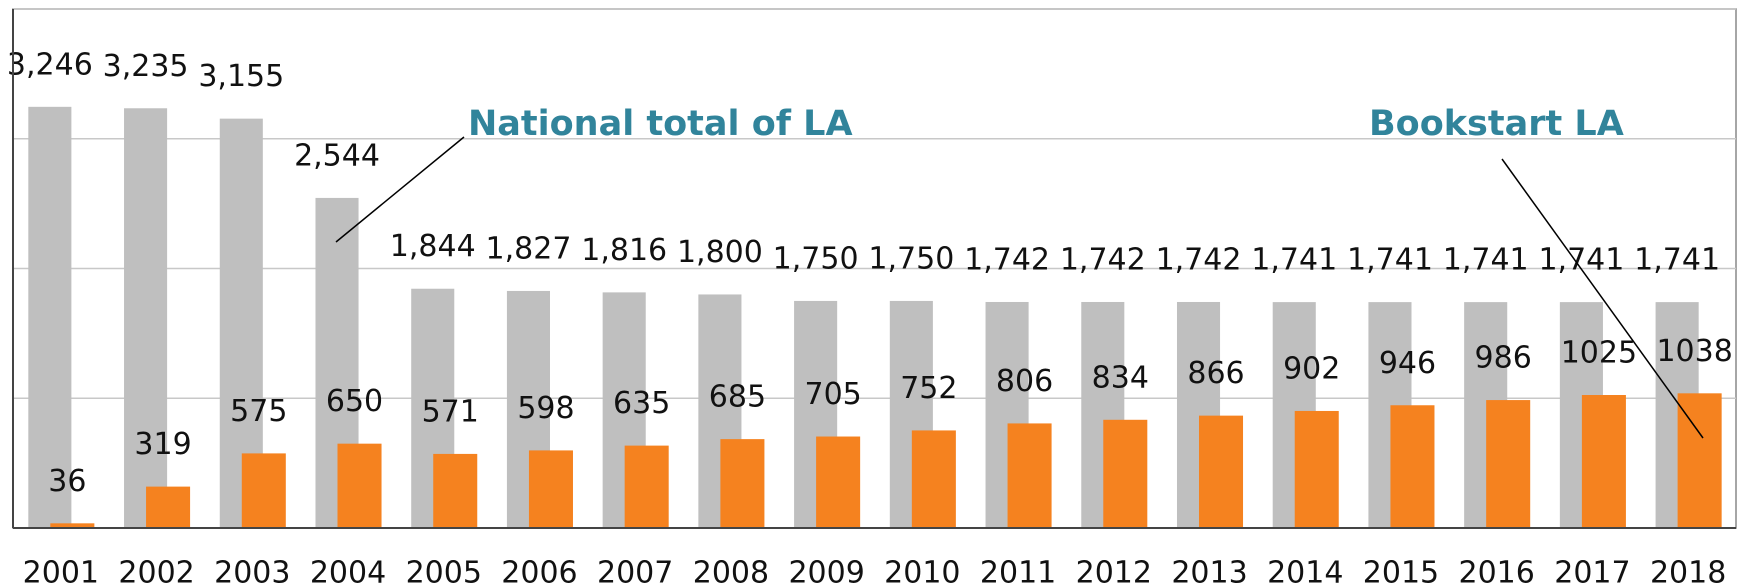 The width and height of the screenshot is (1754, 587). What do you see at coordinates (1311, 368) in the screenshot?
I see `value-label: 902` at bounding box center [1311, 368].